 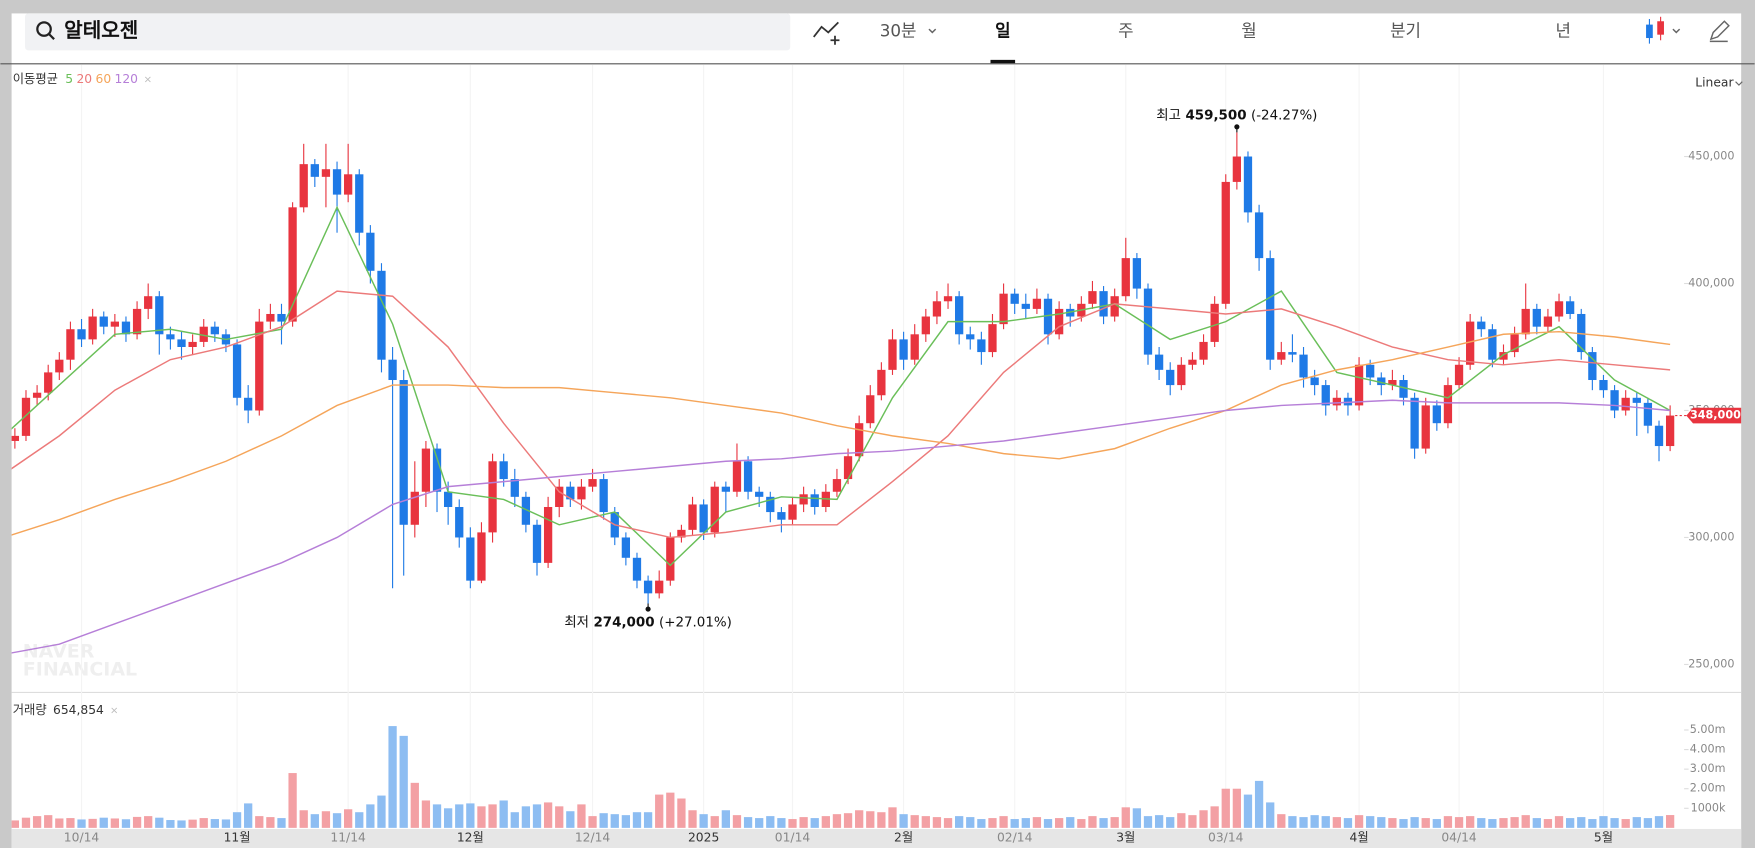 What do you see at coordinates (51, 36) in the screenshot?
I see `search-icon` at bounding box center [51, 36].